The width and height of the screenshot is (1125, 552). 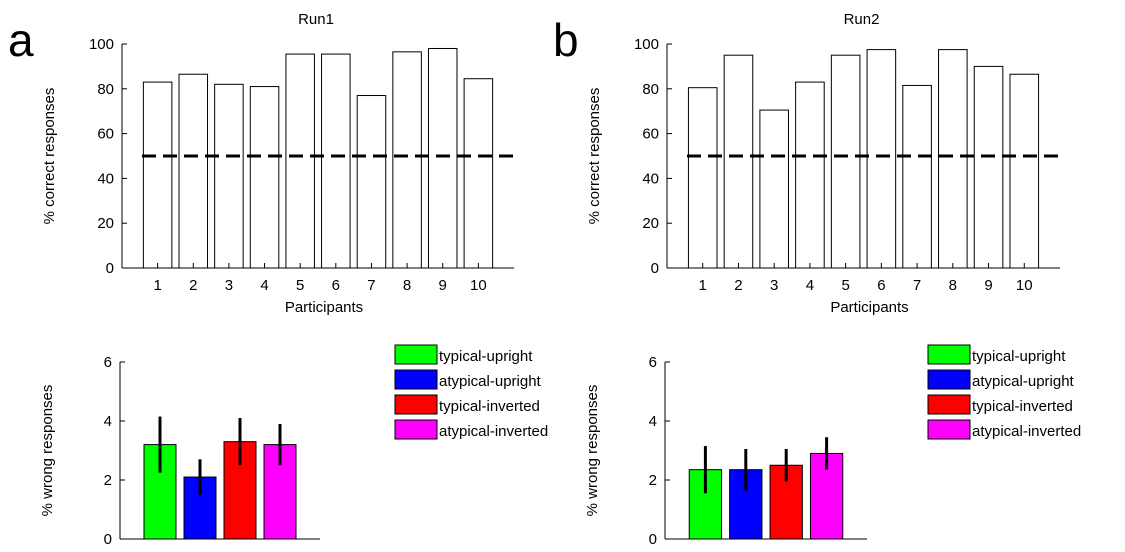 I want to click on panel-label-b: b, so click(x=566, y=40).